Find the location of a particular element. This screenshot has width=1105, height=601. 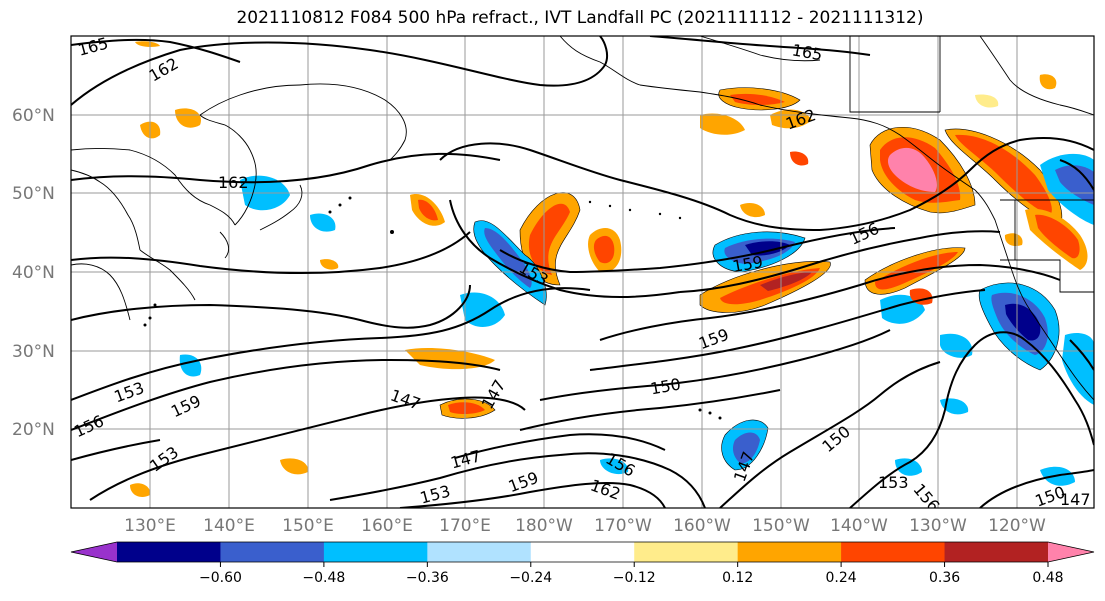

lon-label: 150°E is located at coordinates (308, 526).